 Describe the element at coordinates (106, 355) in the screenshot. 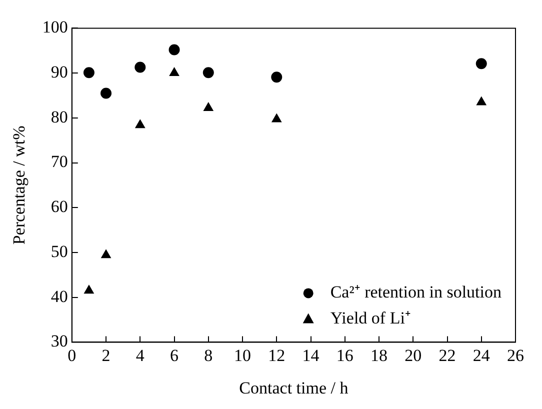

I see `x-tick-label: 2` at that location.